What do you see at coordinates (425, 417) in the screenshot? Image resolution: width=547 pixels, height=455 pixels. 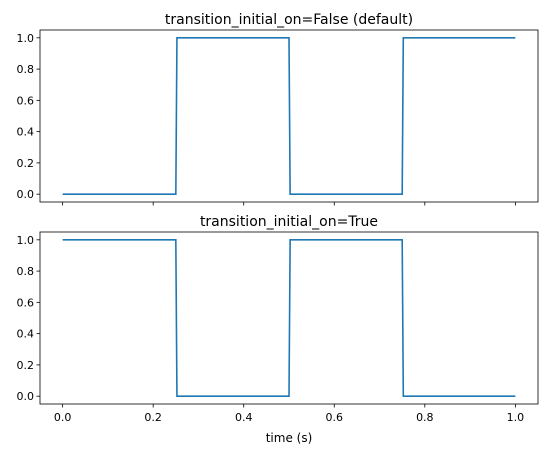 I see `x-tick-label: 0.8` at bounding box center [425, 417].